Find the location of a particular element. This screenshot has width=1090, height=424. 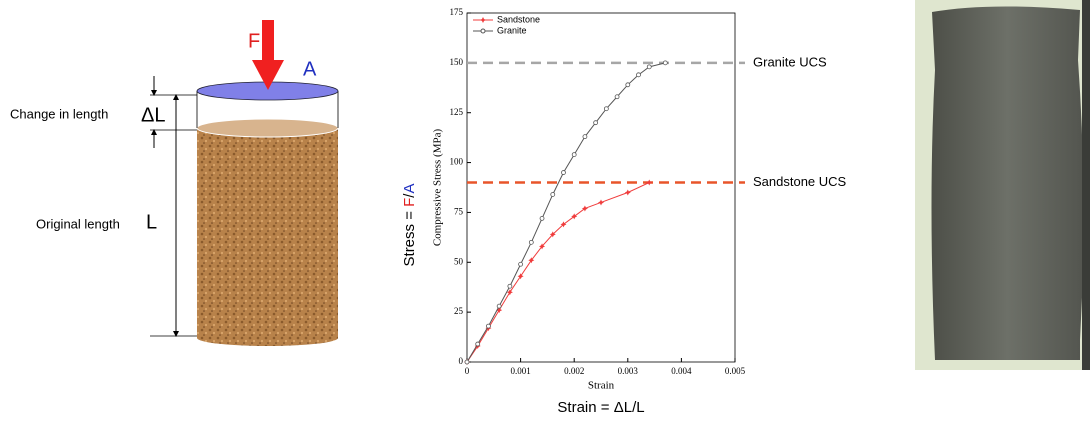

legend-label: Granite is located at coordinates (512, 30).